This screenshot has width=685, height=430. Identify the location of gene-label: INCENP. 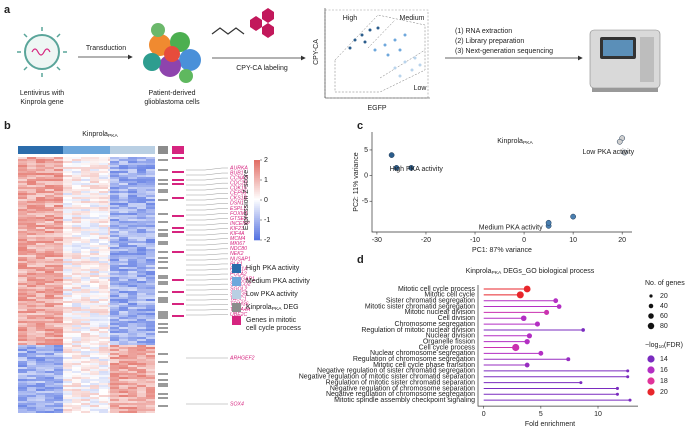
(240, 224).